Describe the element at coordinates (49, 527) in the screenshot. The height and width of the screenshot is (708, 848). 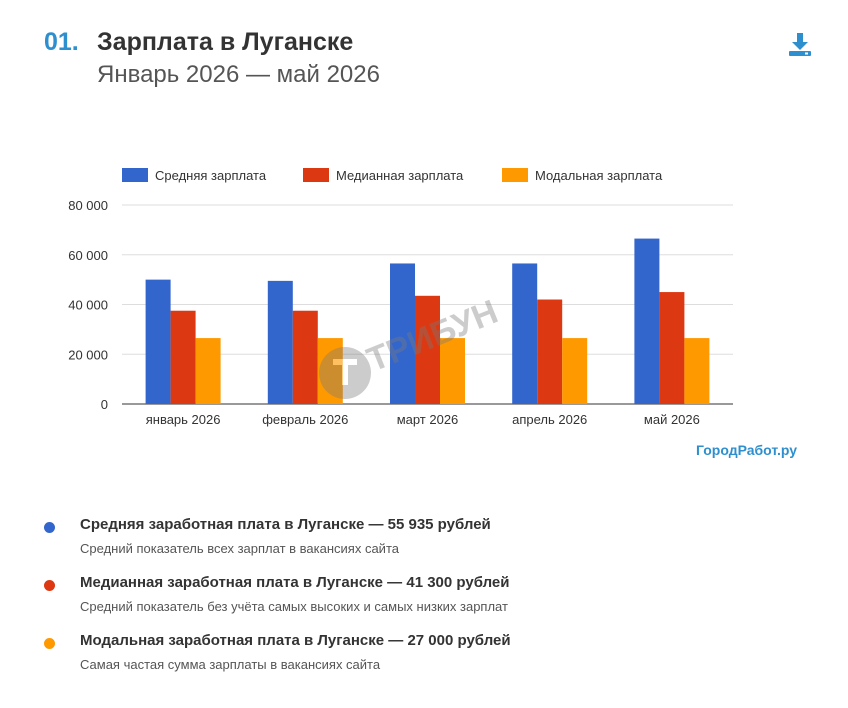
I see `stat-dot-average` at that location.